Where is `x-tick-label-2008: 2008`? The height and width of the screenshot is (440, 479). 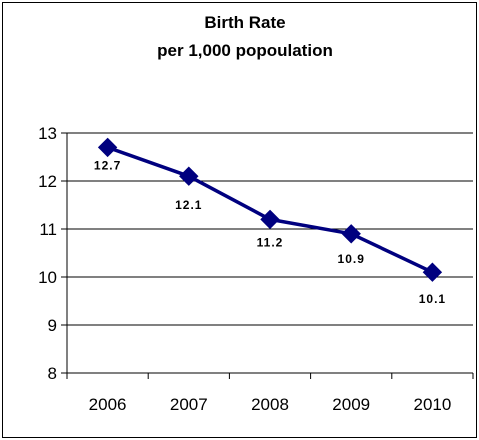 x-tick-label-2008: 2008 is located at coordinates (270, 404).